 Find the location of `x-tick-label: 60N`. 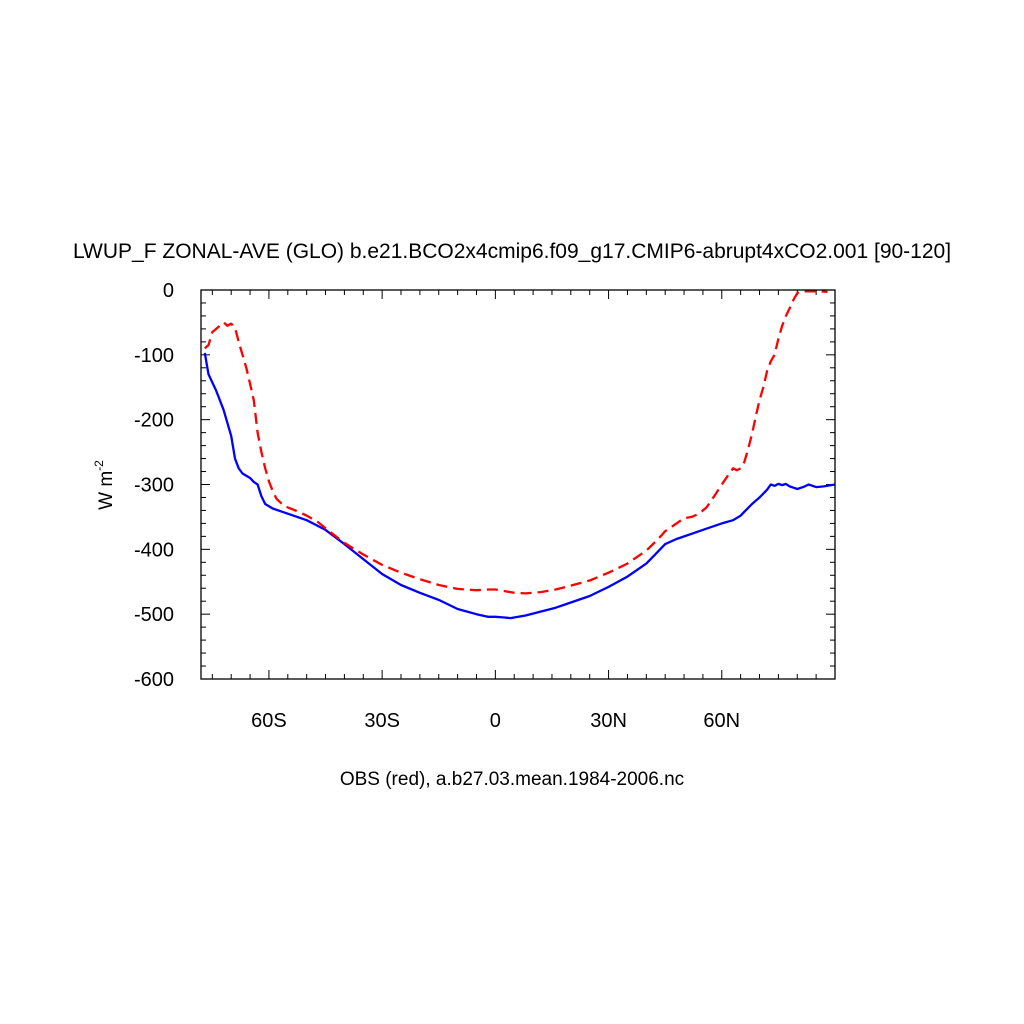

x-tick-label: 60N is located at coordinates (721, 721).